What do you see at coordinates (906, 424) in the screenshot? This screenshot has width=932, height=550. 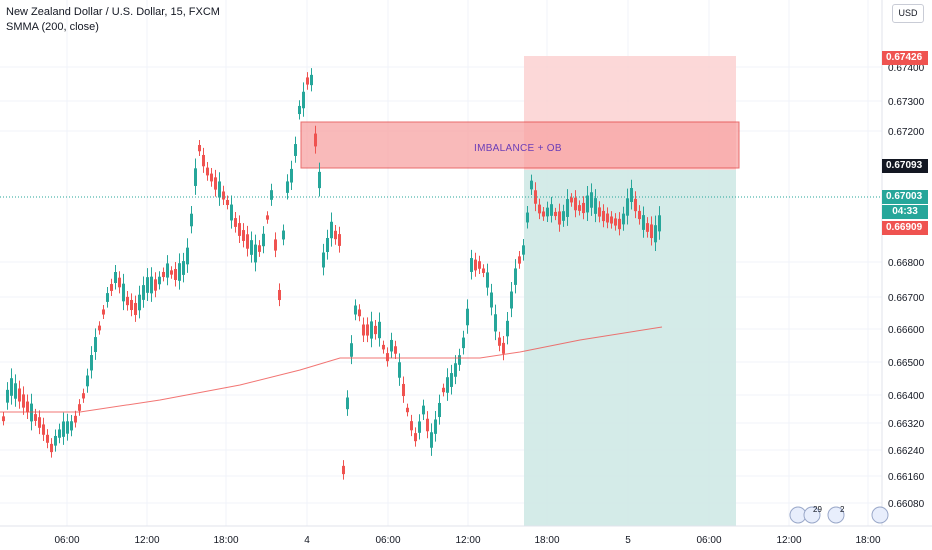 I see `price-tick-label: 0.66320` at bounding box center [906, 424].